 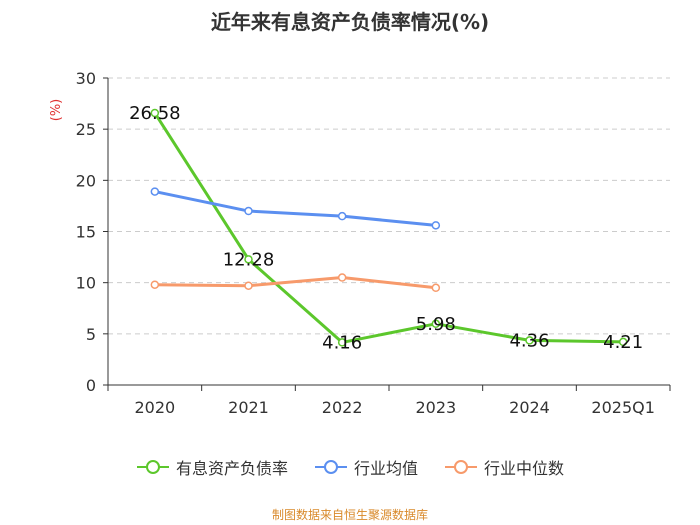 What do you see at coordinates (524, 468) in the screenshot?
I see `legend-label: 行业中位数` at bounding box center [524, 468].